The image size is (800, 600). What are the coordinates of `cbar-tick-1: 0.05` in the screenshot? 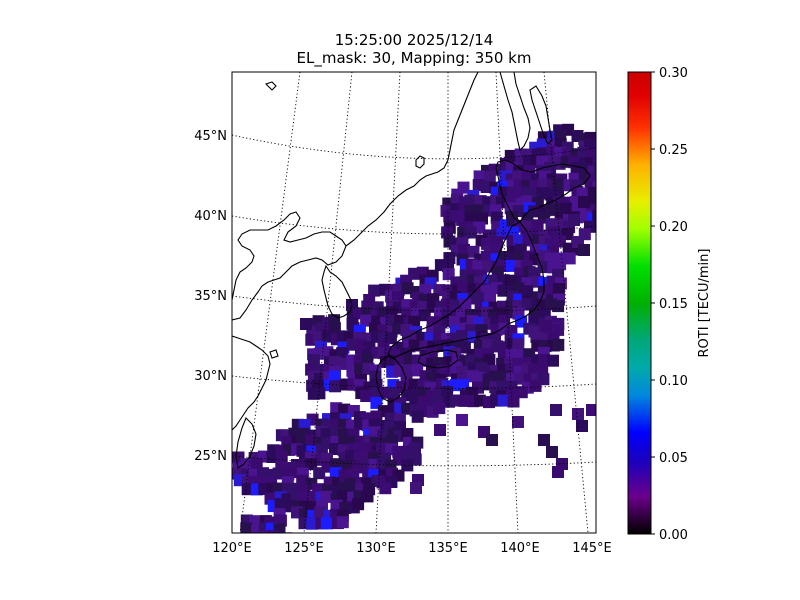 It's located at (673, 458).